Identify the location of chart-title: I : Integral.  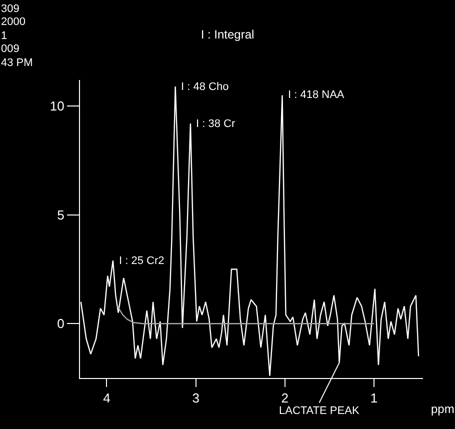
(227, 34).